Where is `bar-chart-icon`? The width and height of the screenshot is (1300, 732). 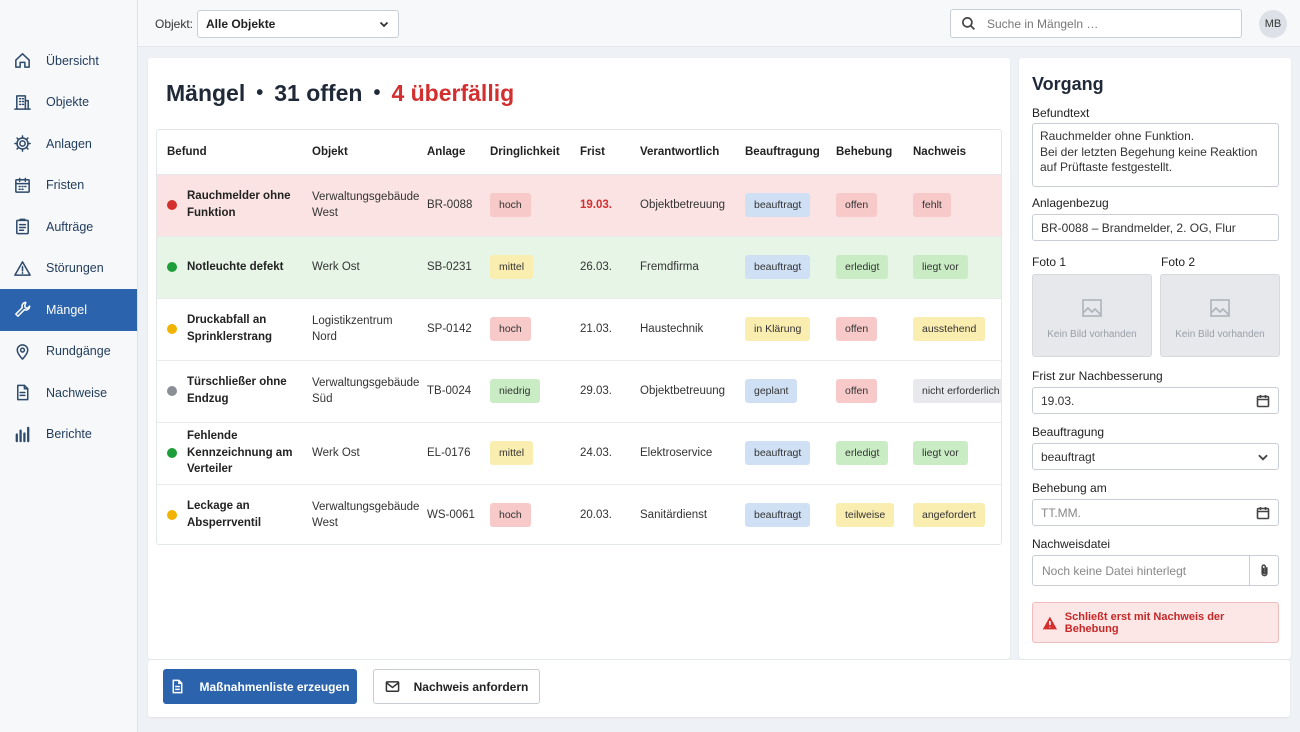 bar-chart-icon is located at coordinates (22, 434).